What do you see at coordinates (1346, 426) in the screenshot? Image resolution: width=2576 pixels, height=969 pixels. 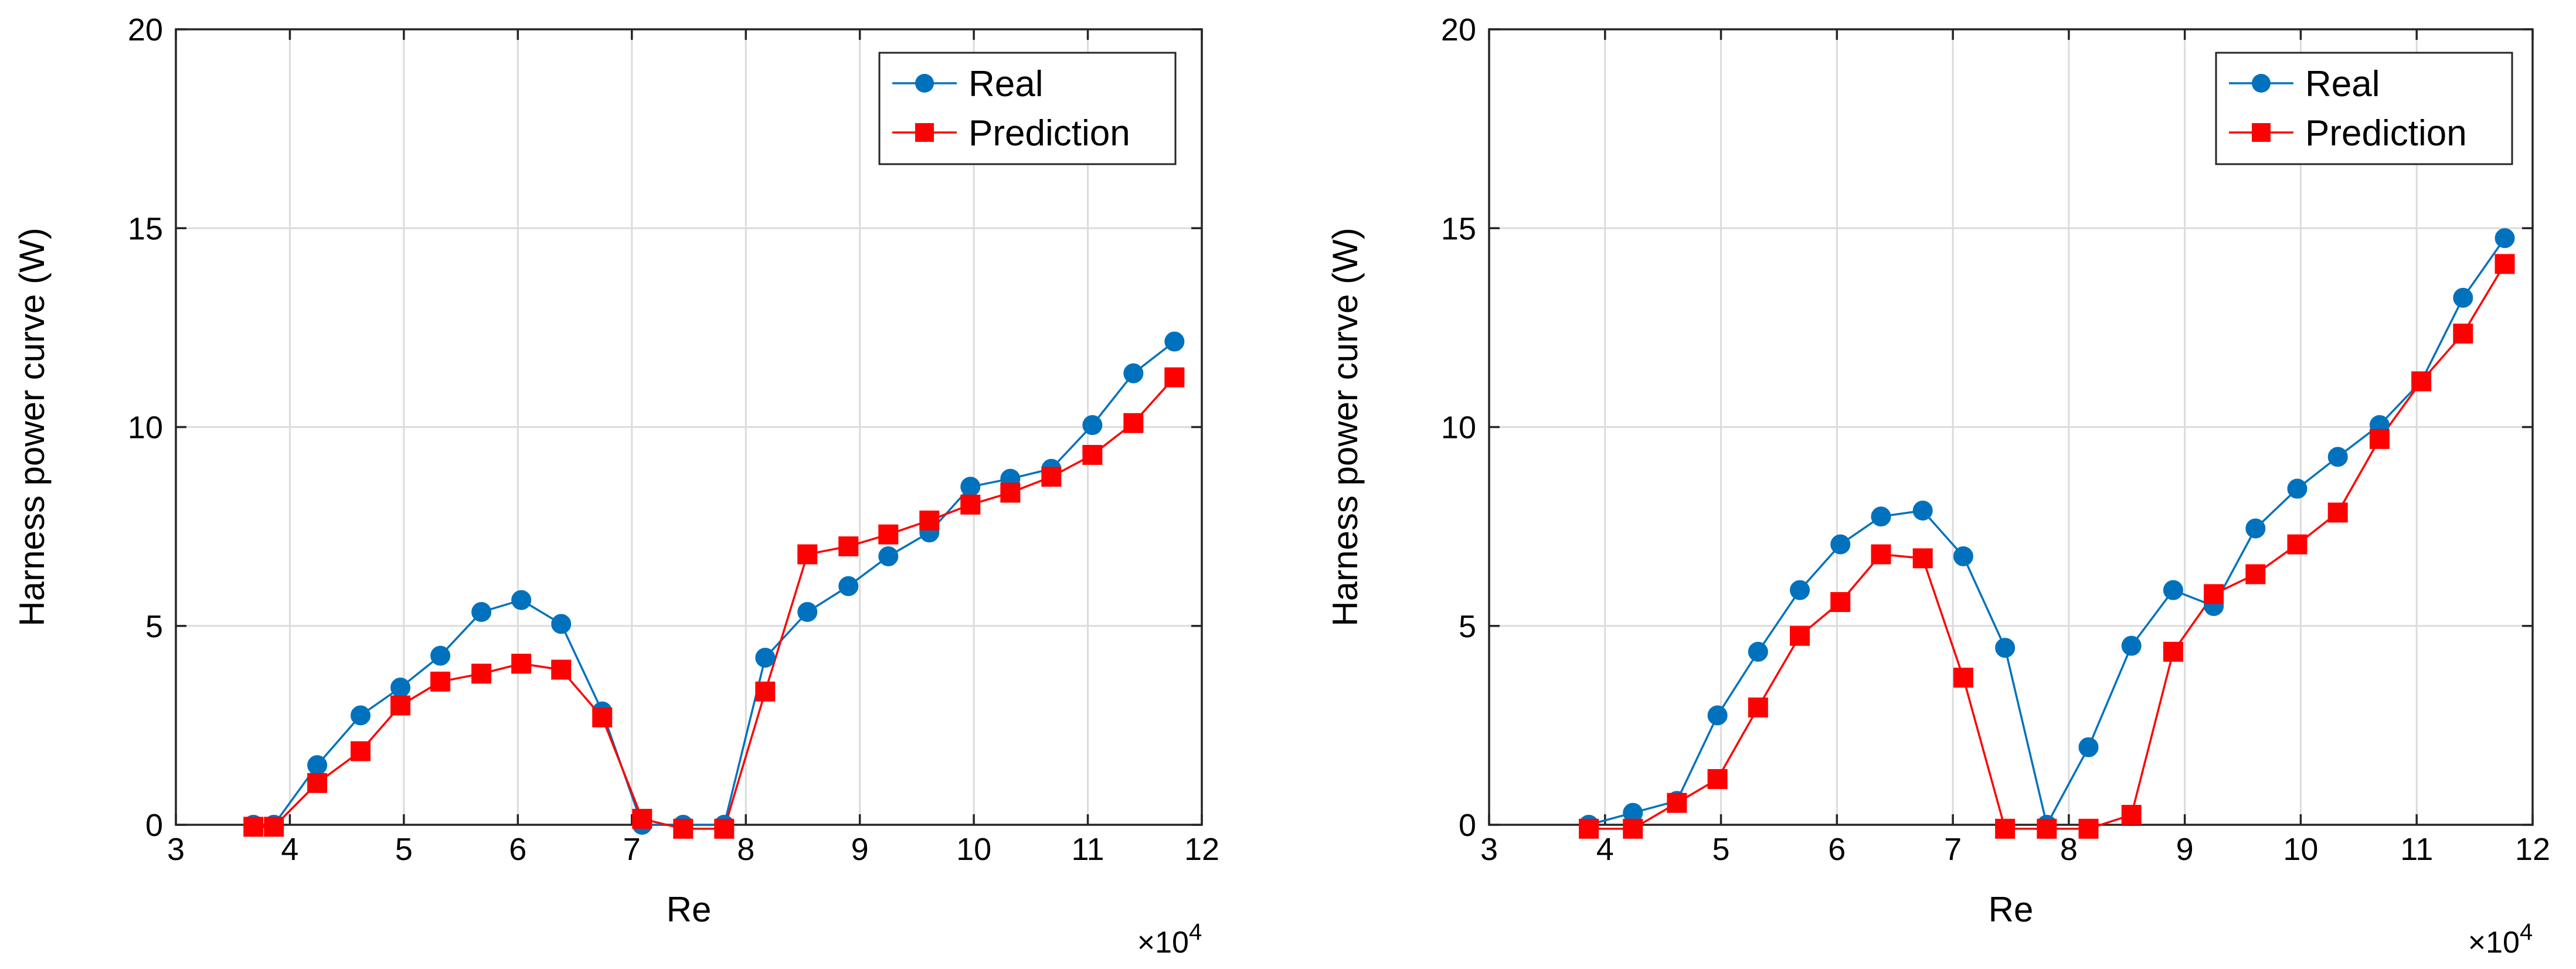 I see `y-axis-title: Harness power curve (W)` at bounding box center [1346, 426].